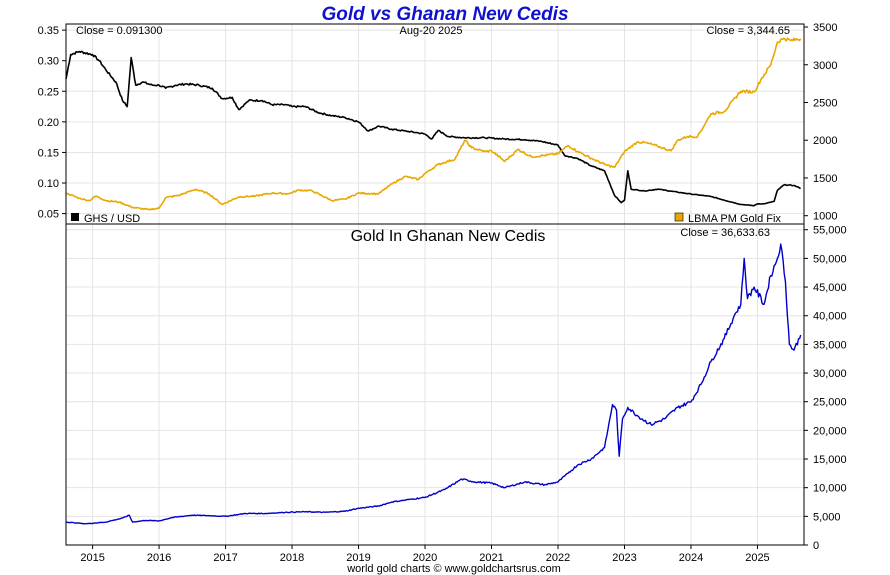  Describe the element at coordinates (825, 217) in the screenshot. I see `right-tick-label: 1000` at that location.